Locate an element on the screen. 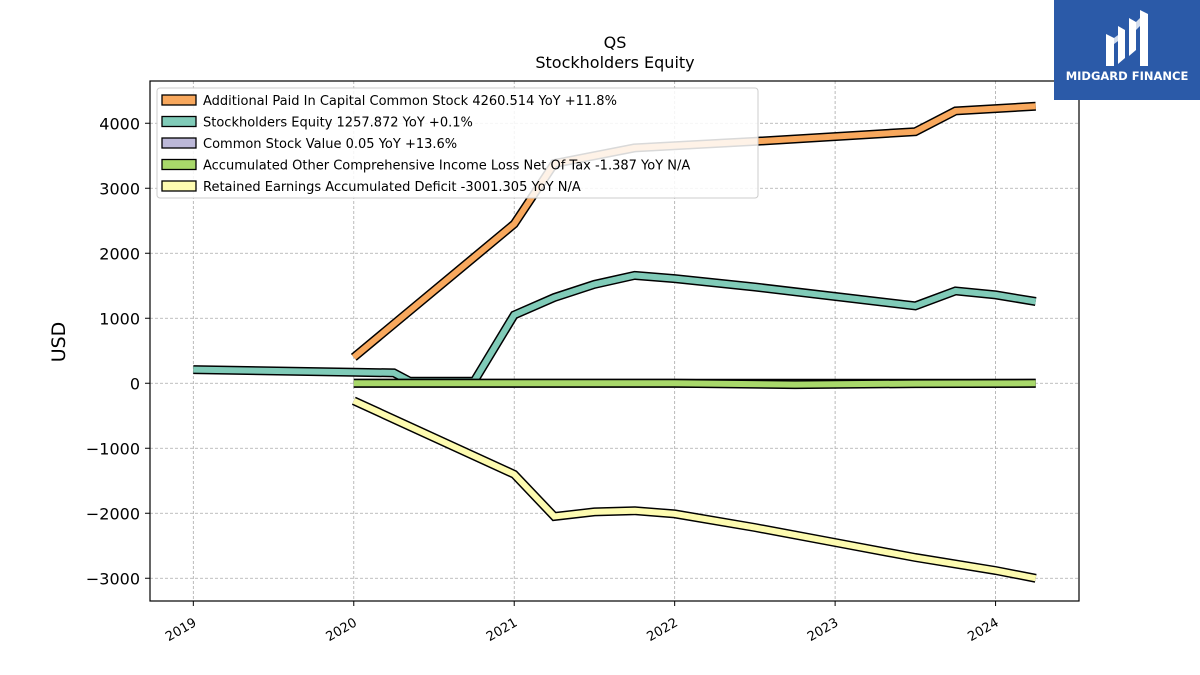  chart-title: QS is located at coordinates (615, 42).